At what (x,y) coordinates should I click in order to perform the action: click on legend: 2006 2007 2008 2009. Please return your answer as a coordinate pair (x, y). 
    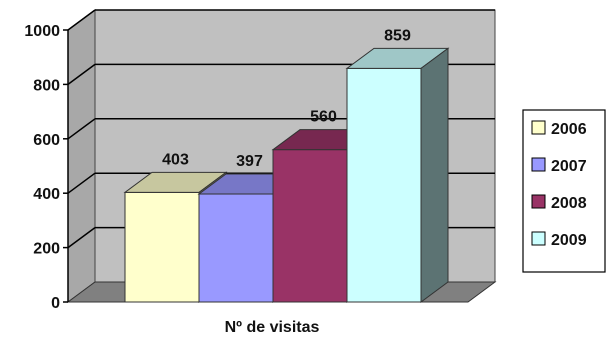
    Looking at the image, I should click on (564, 191).